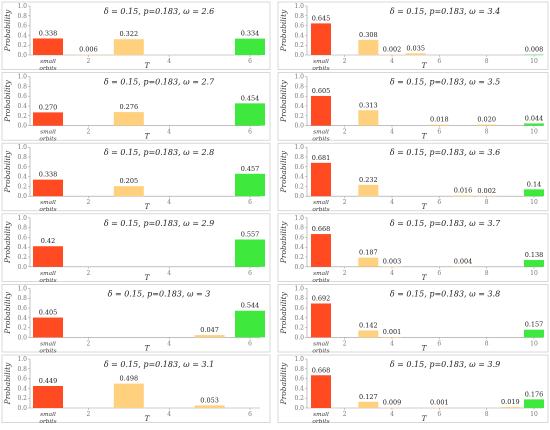  What do you see at coordinates (159, 223) in the screenshot?
I see `chart-title: δ = 0.15, p=0.183, ω = 2.9` at bounding box center [159, 223].